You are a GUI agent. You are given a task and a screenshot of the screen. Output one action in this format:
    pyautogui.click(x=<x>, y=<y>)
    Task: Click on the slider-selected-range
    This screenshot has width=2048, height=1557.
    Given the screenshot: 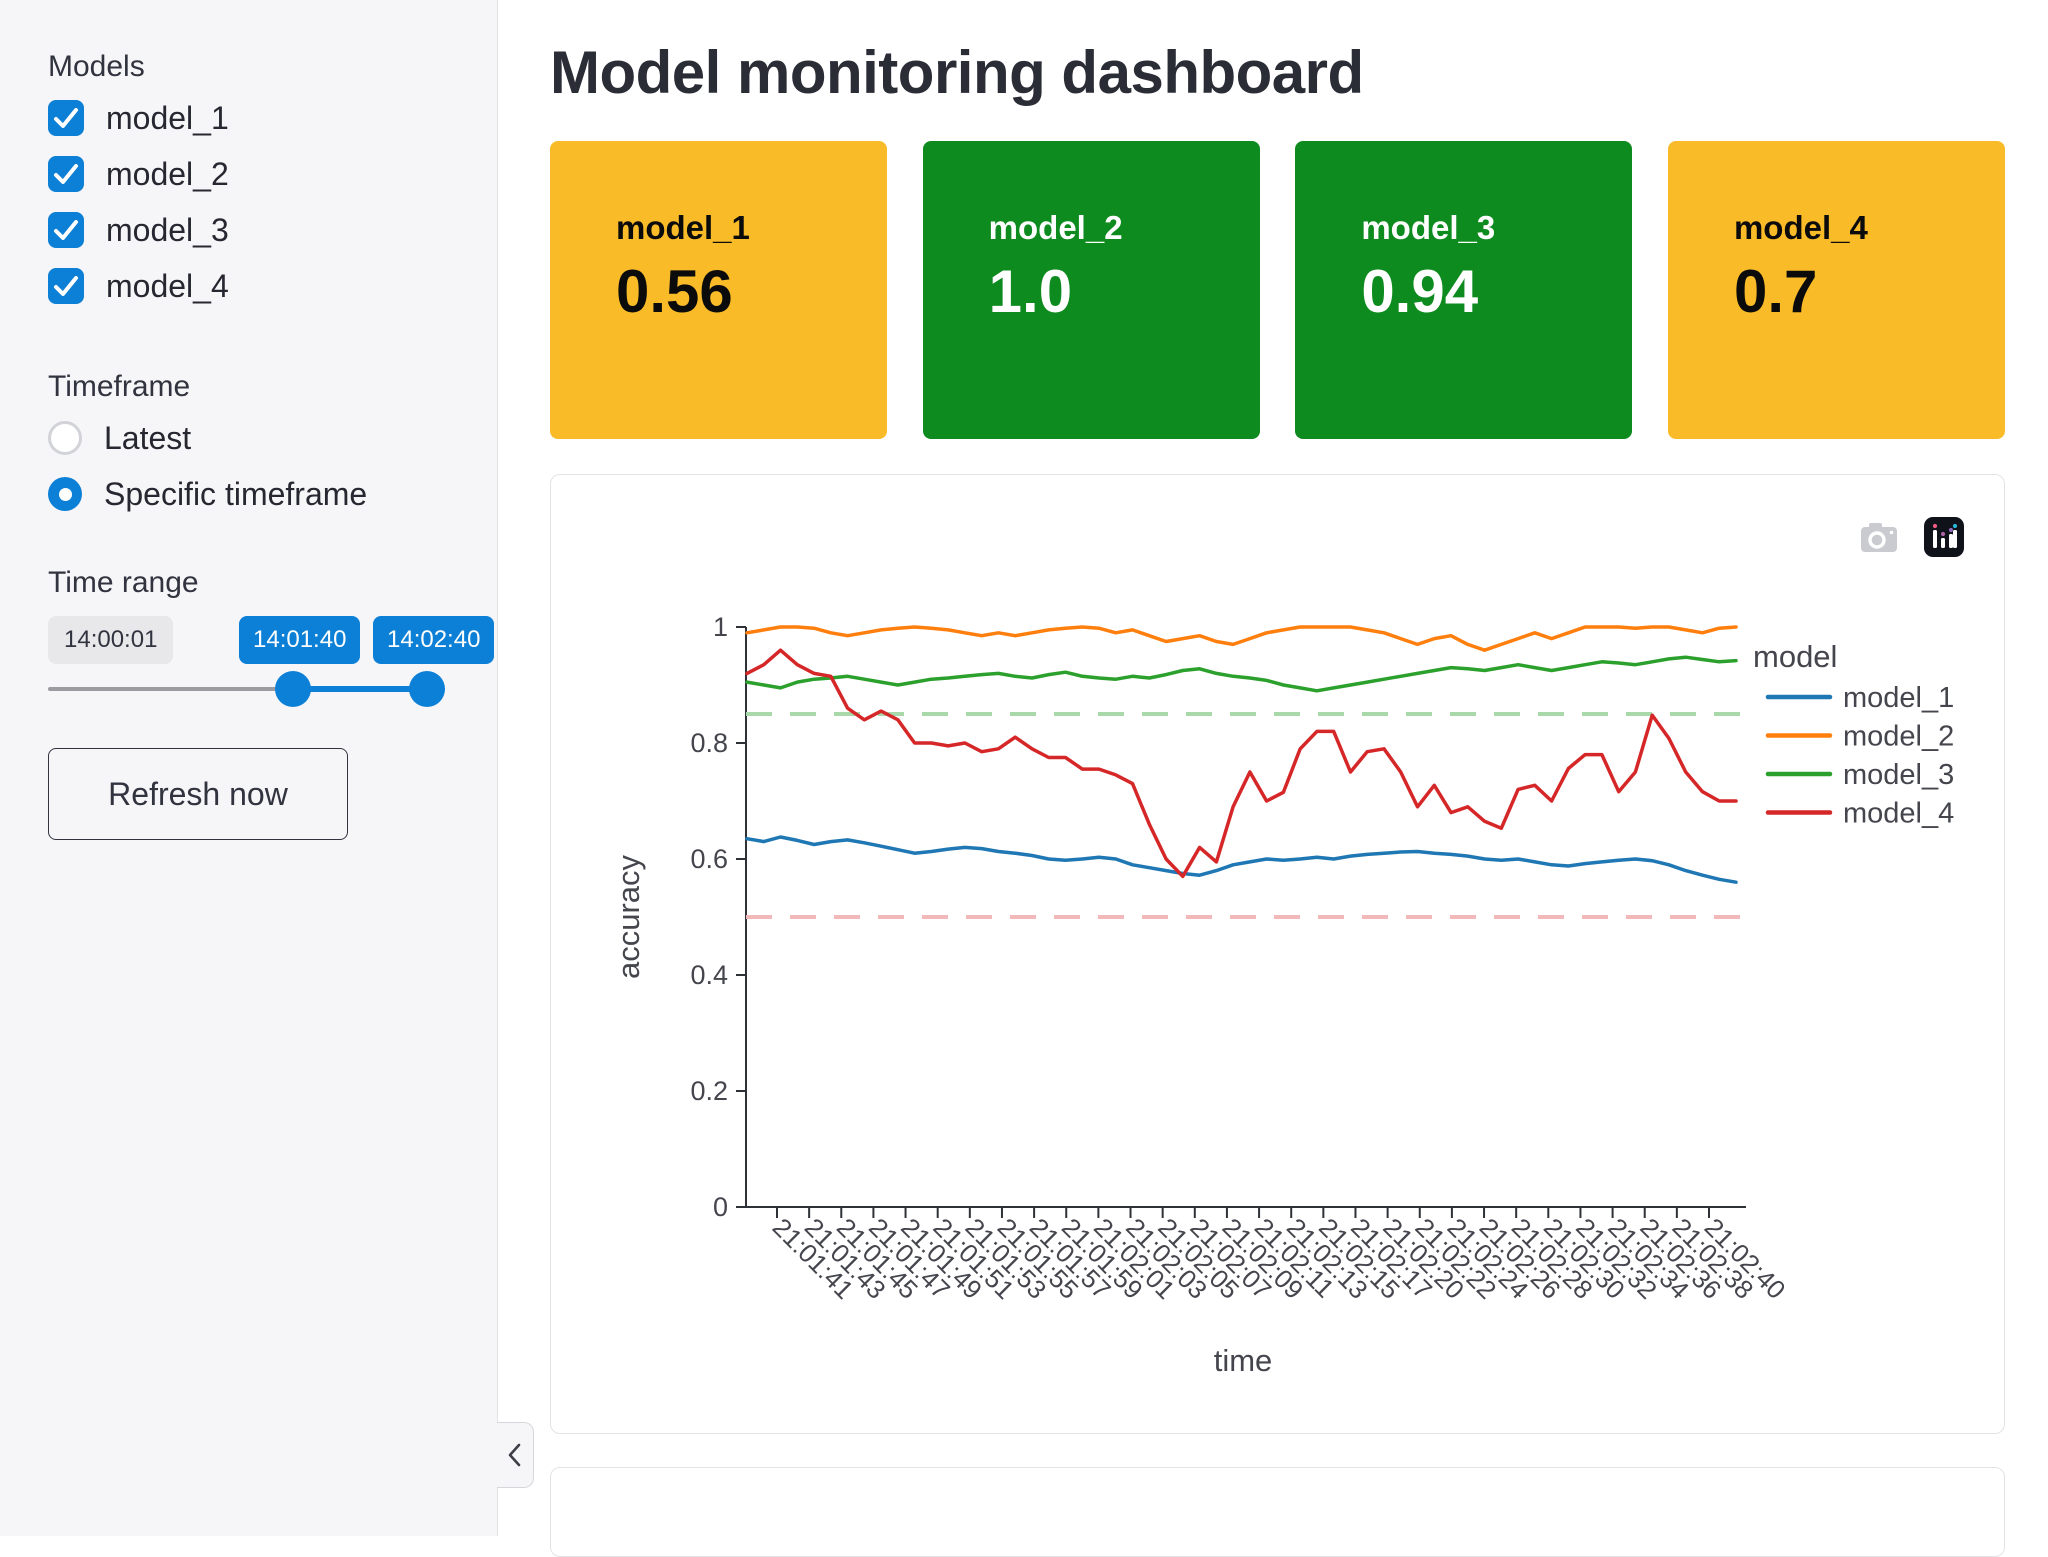 What is the action you would take?
    pyautogui.click(x=360, y=689)
    